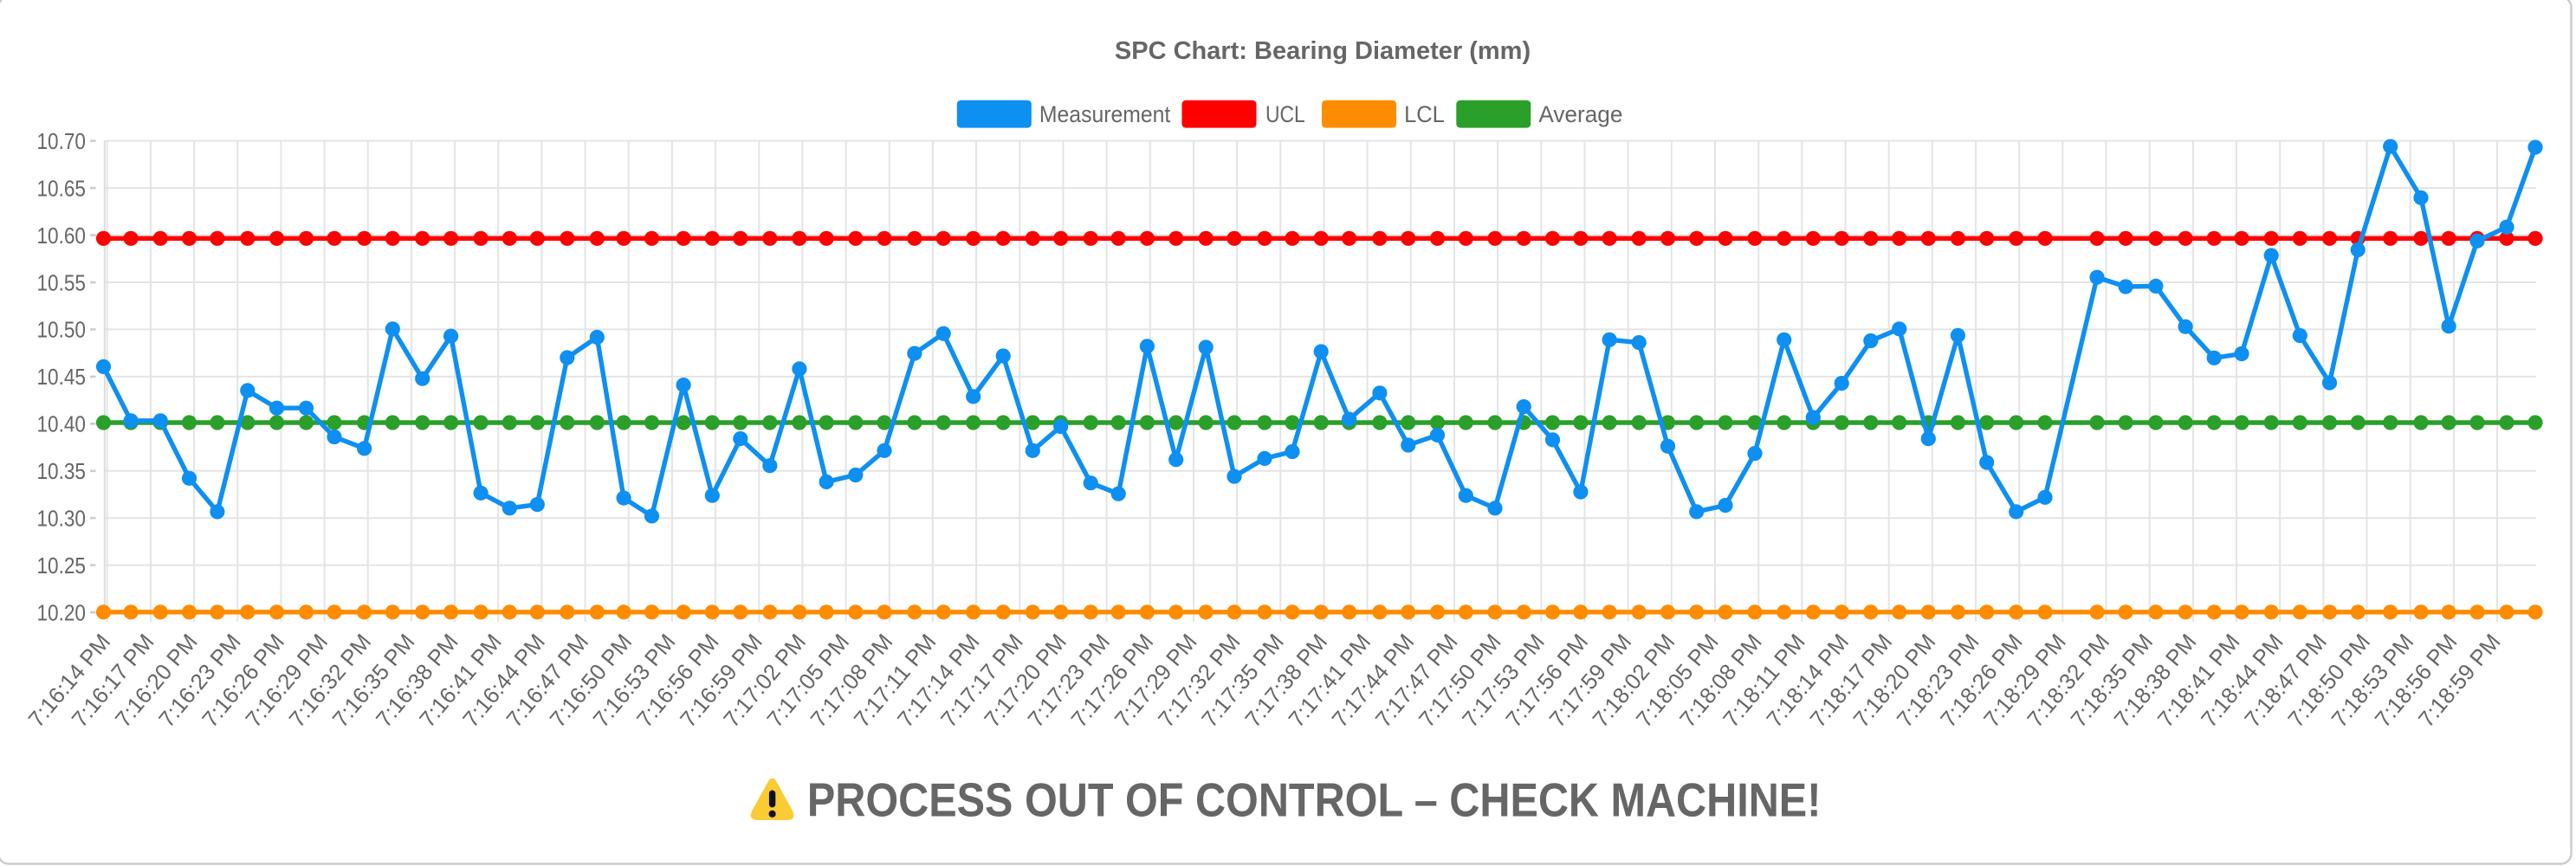  What do you see at coordinates (62, 236) in the screenshot?
I see `svg-text: 10.60` at bounding box center [62, 236].